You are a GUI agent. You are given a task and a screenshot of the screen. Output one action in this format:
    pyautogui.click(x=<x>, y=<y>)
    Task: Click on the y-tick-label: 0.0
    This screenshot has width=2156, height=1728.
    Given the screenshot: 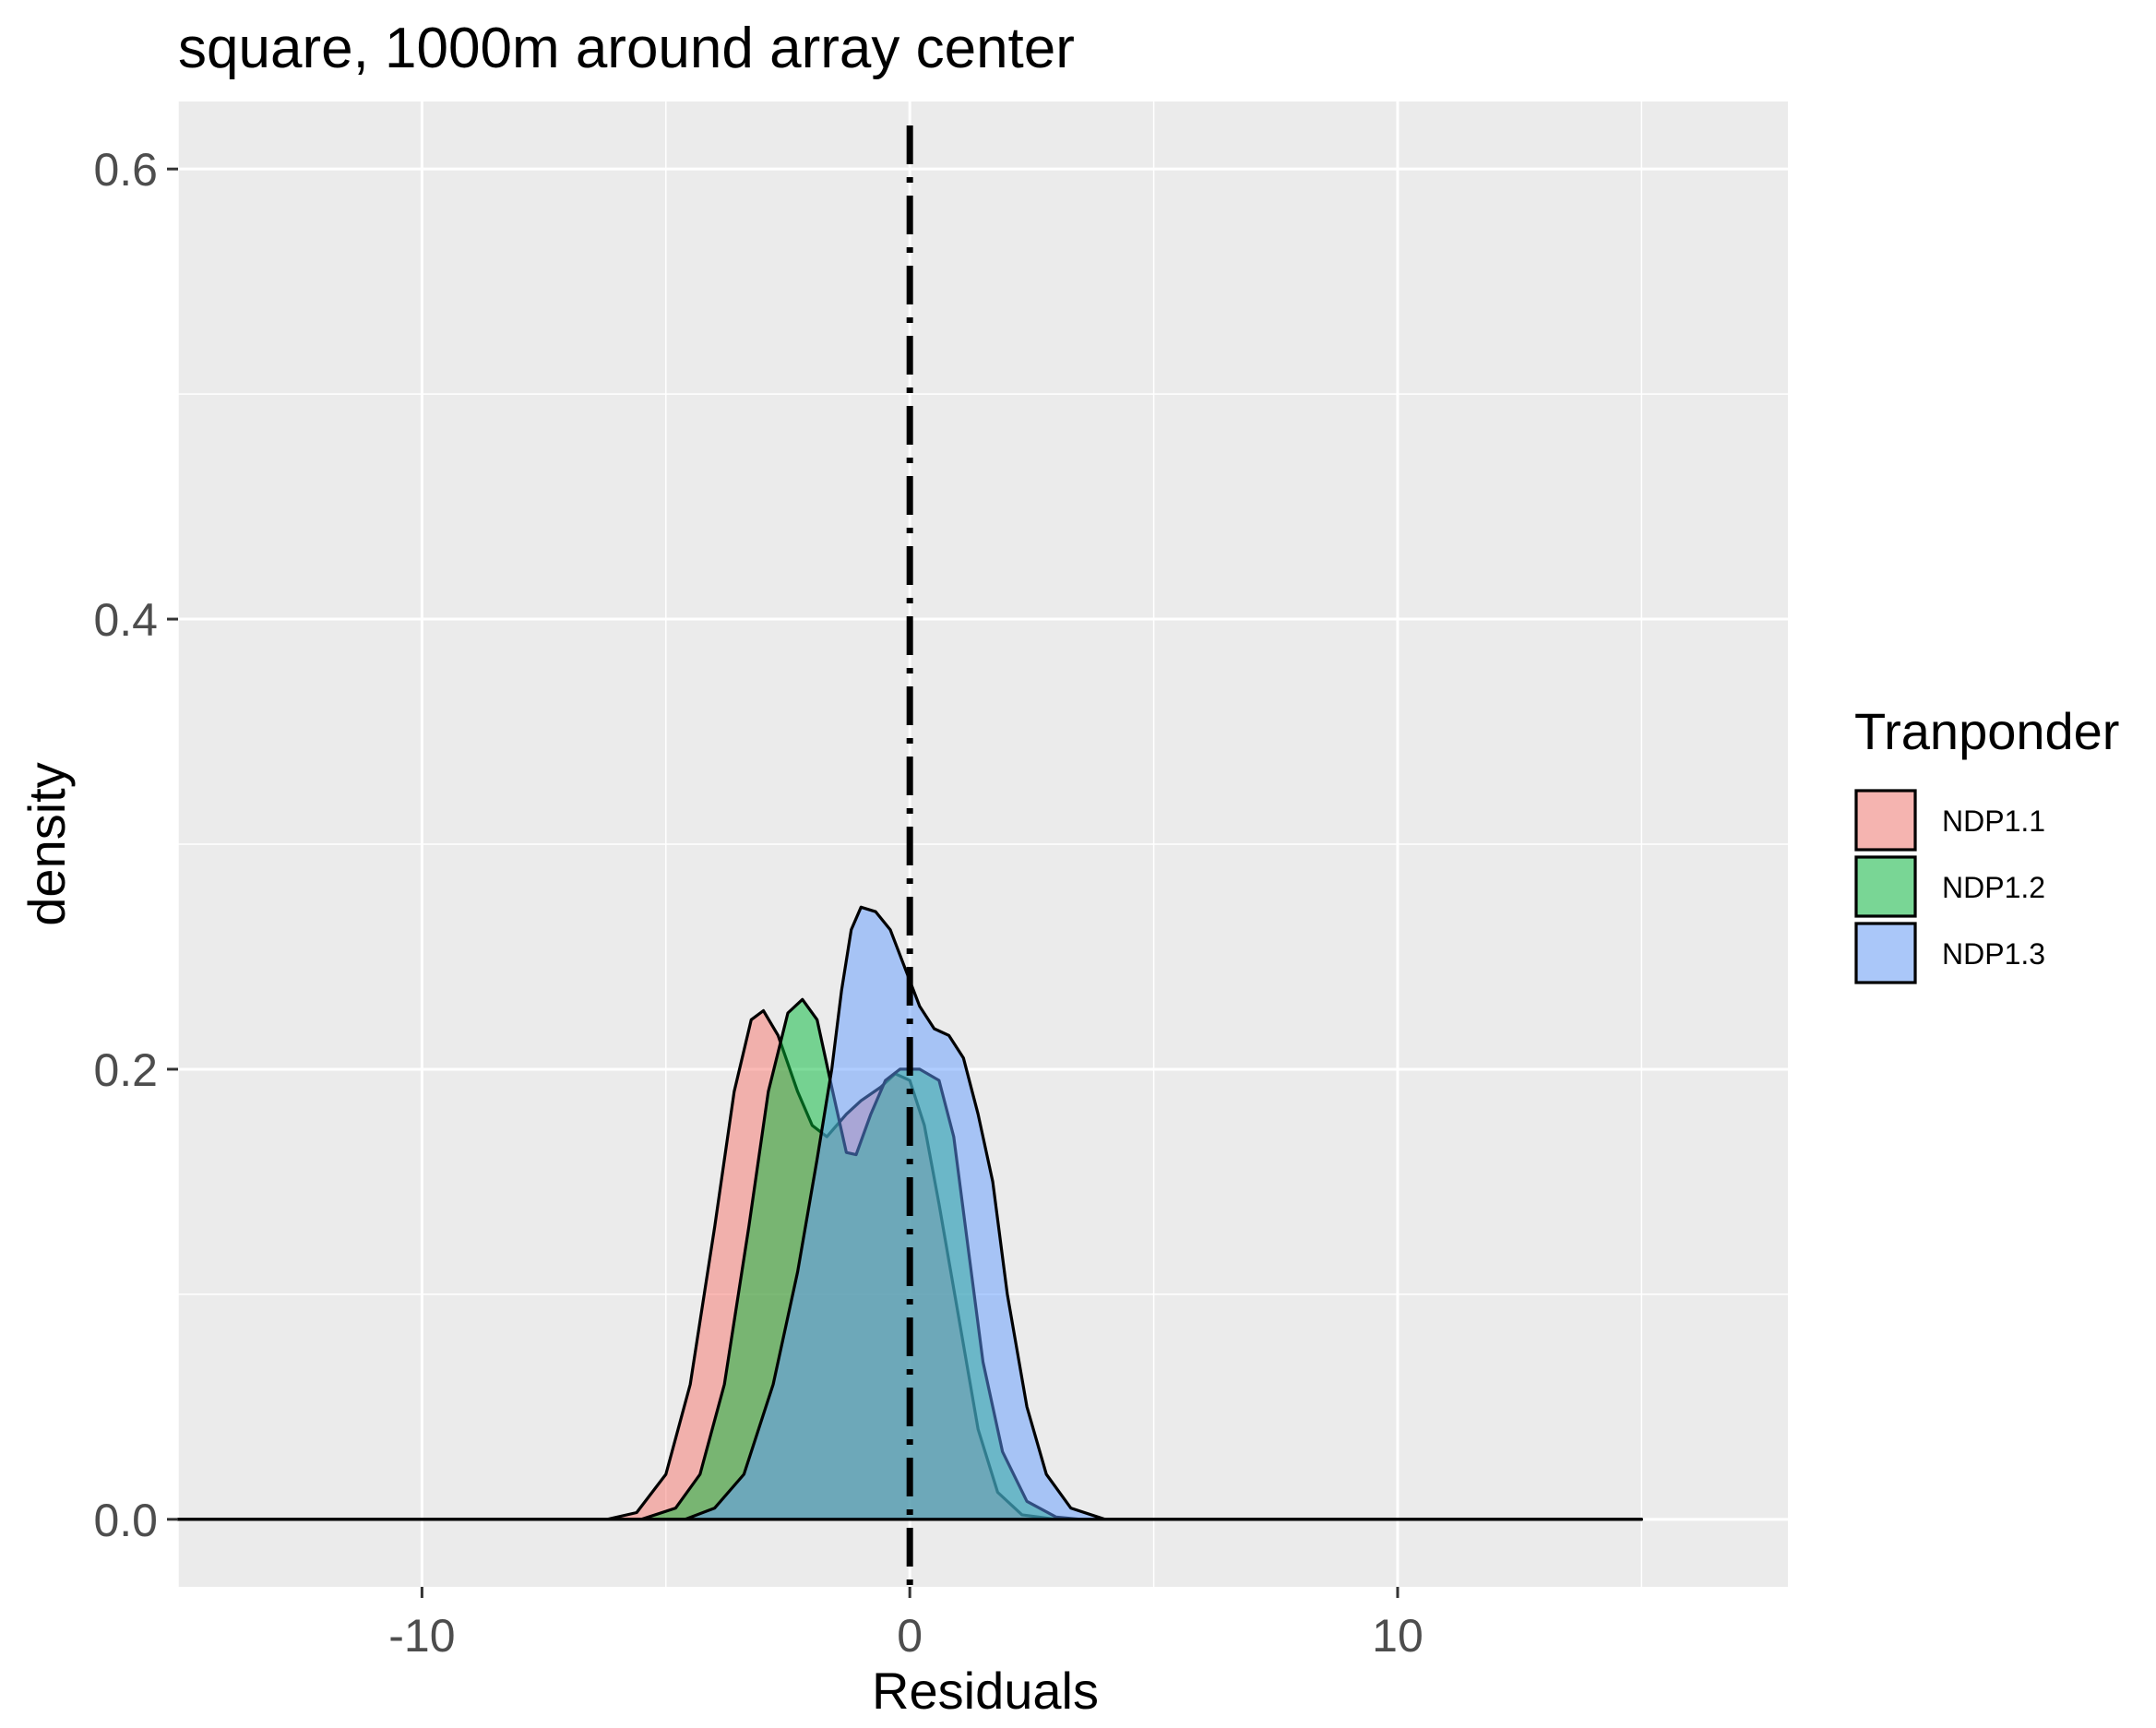 What is the action you would take?
    pyautogui.click(x=126, y=1520)
    